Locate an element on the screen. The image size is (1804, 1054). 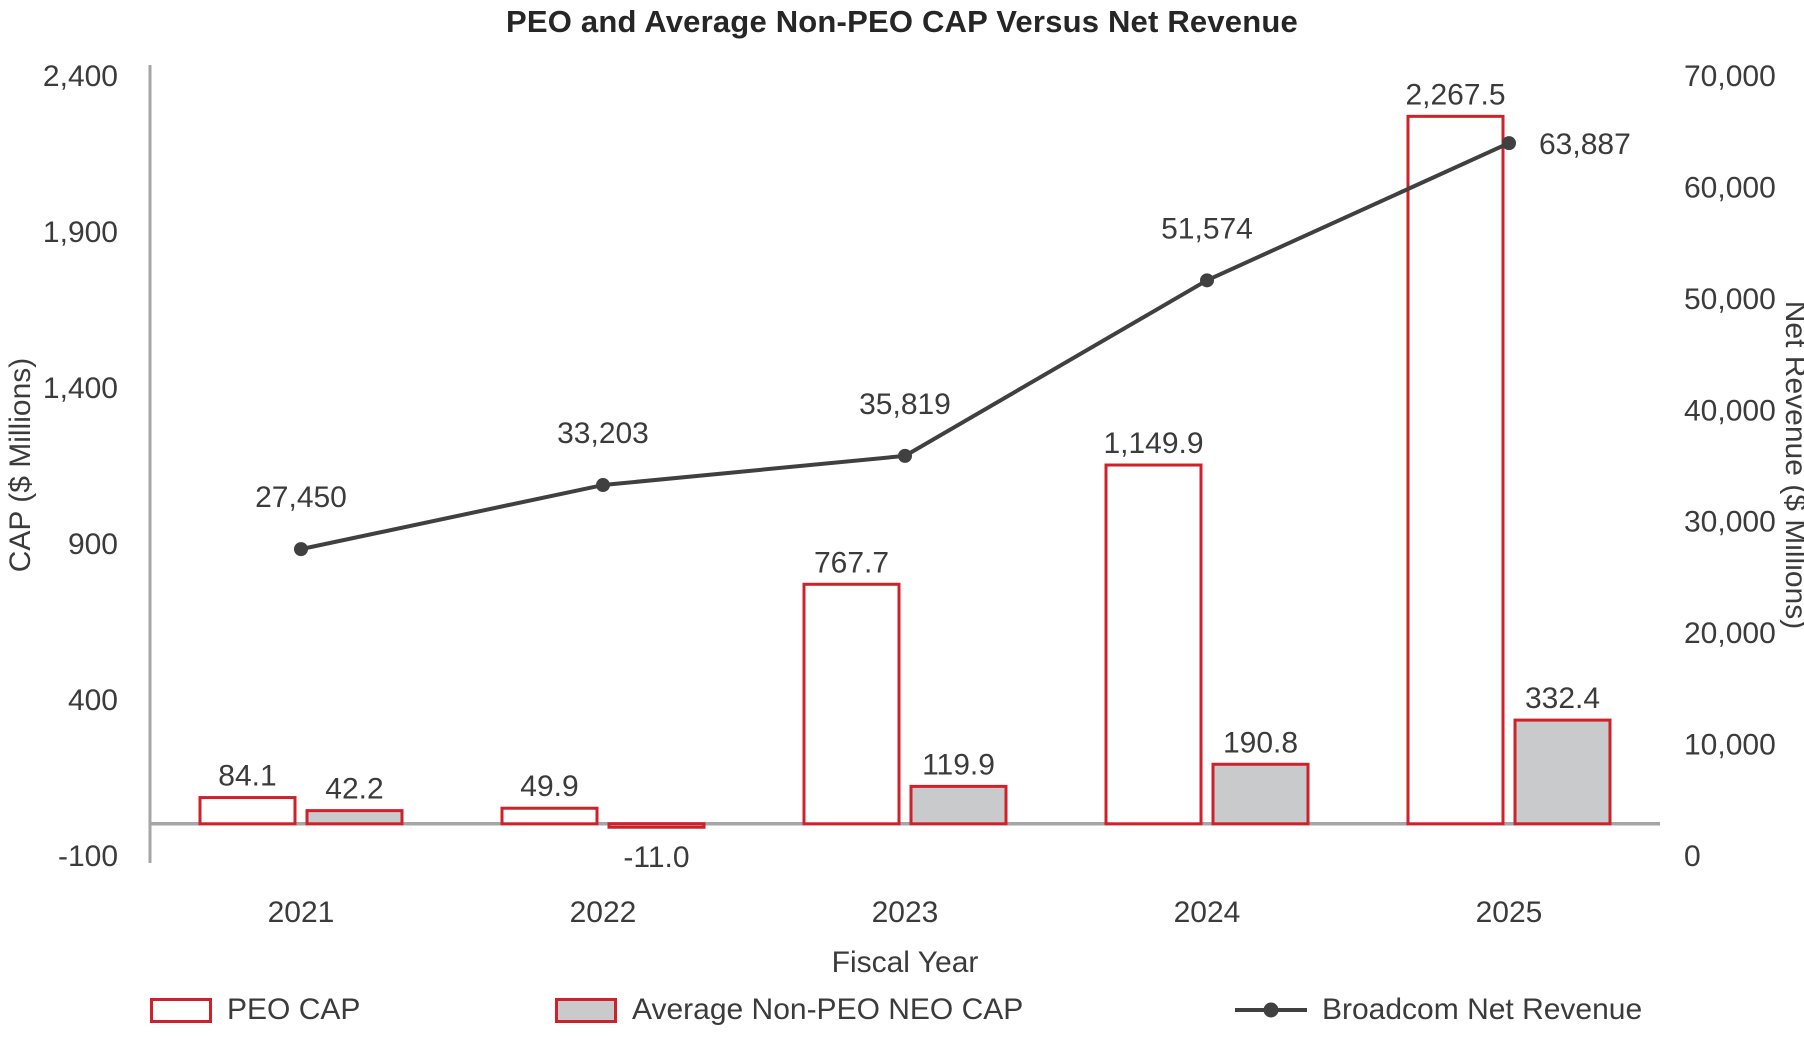
x-axis-category-label: 2024 is located at coordinates (1207, 912).